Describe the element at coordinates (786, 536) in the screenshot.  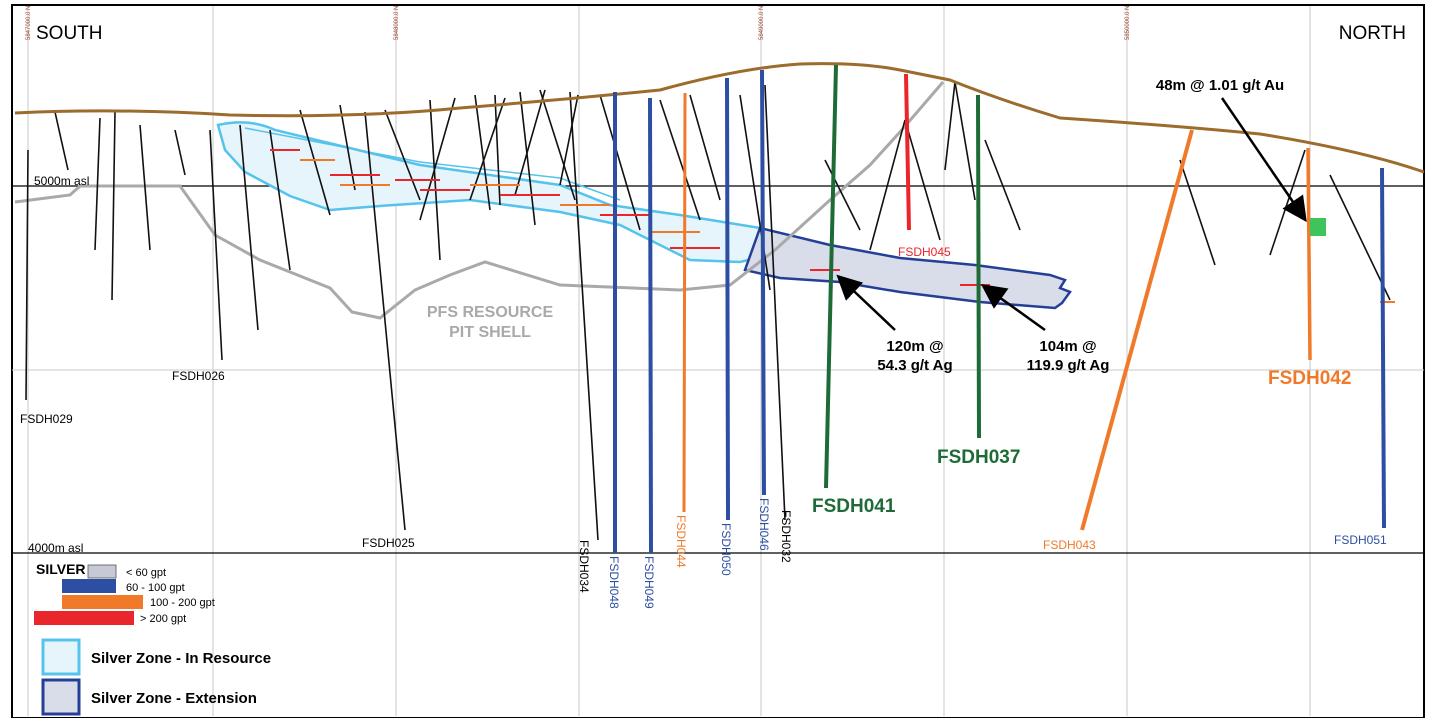
I see `hole-label-fsdh032: FSDH032` at that location.